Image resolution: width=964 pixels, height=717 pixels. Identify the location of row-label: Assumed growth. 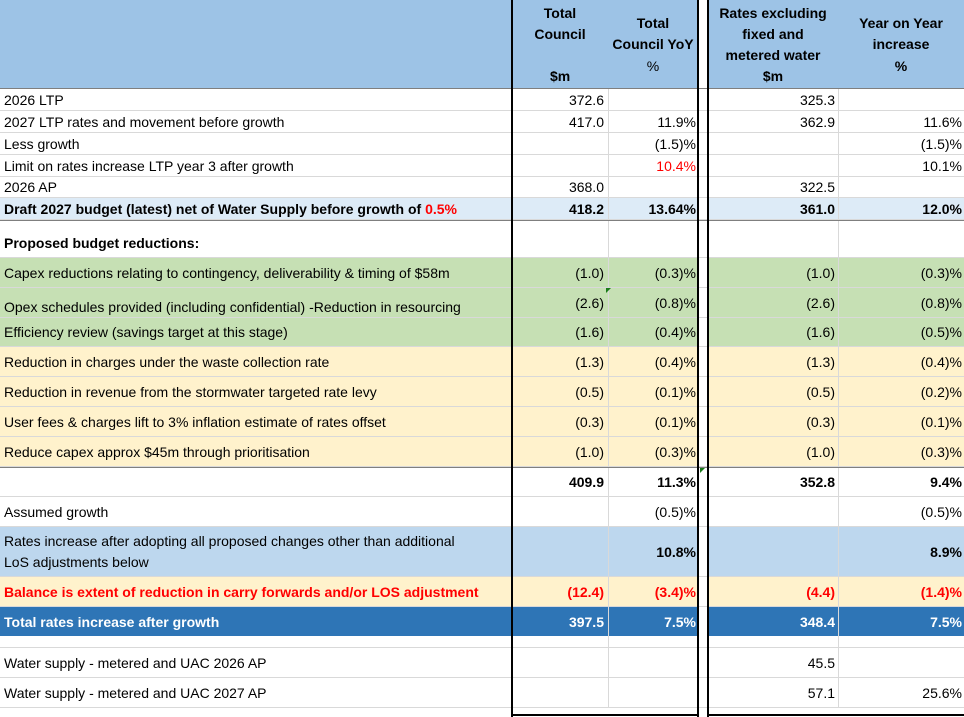
(56, 511).